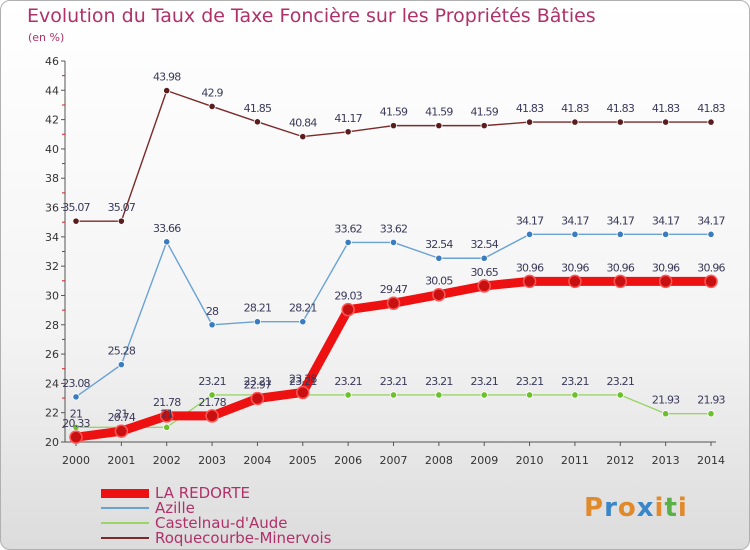 This screenshot has height=550, width=750. Describe the element at coordinates (484, 244) in the screenshot. I see `data-label-azille: 32.54` at that location.